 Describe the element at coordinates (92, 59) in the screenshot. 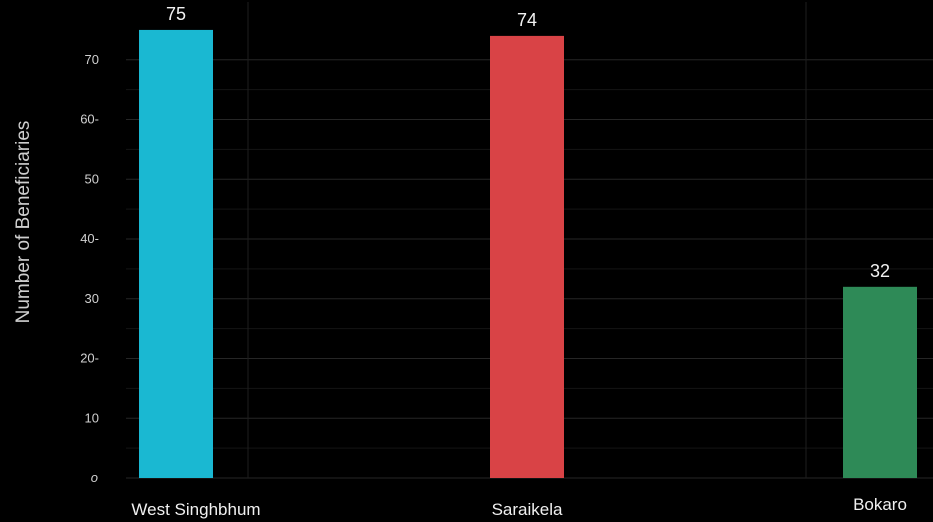

I see `y-tick-label: 70` at that location.